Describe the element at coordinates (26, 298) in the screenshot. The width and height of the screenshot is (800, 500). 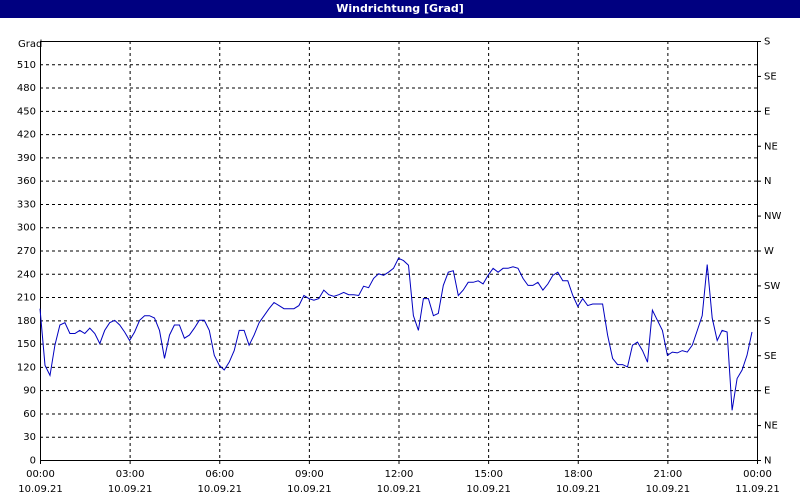
I see `y-tick-label: 210` at that location.